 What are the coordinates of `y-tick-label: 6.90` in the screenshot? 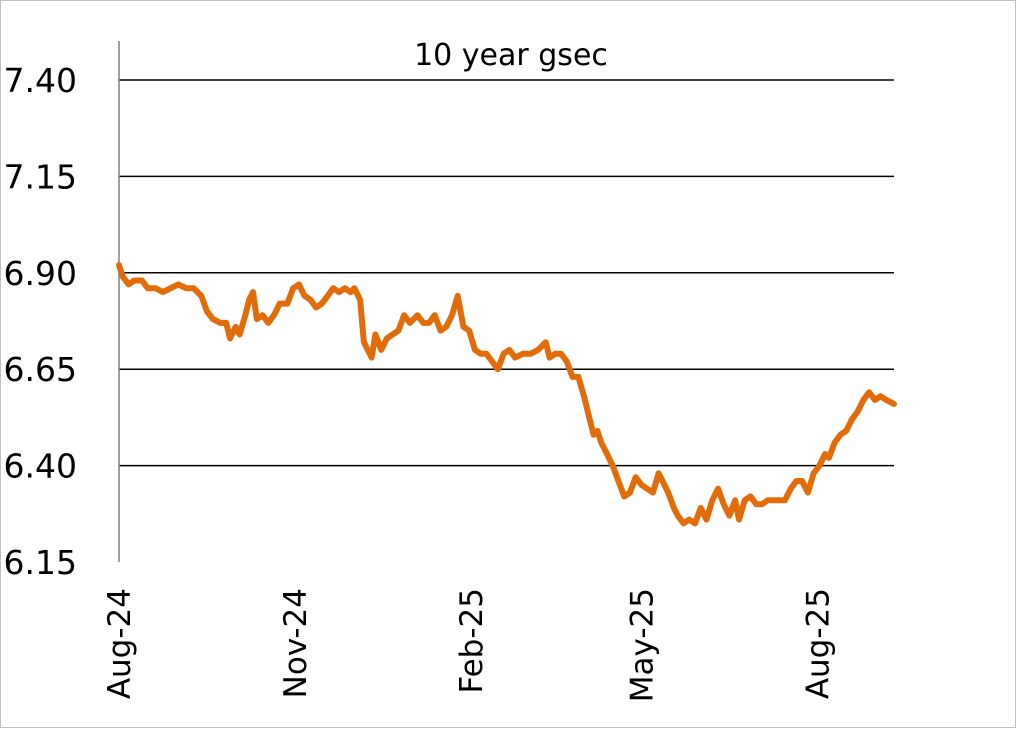 It's located at (40, 273).